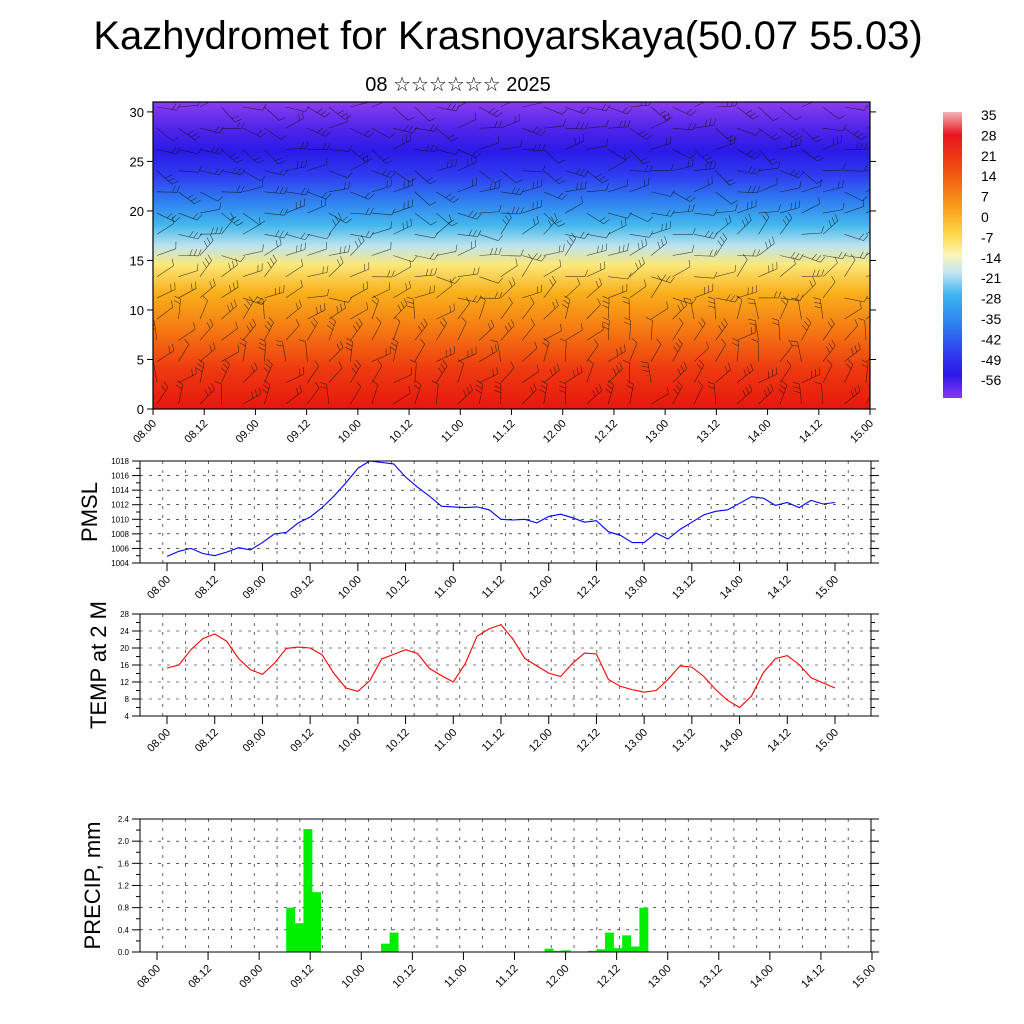 This screenshot has width=1024, height=1024. What do you see at coordinates (684, 588) in the screenshot?
I see `x-tick-label: 13.12` at bounding box center [684, 588].